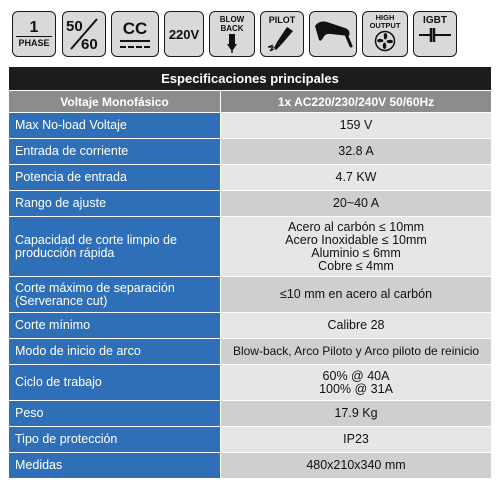 This screenshot has height=500, width=500. Describe the element at coordinates (356, 226) in the screenshot. I see `row-value: Acero al carbón ≤ 10mm` at that location.